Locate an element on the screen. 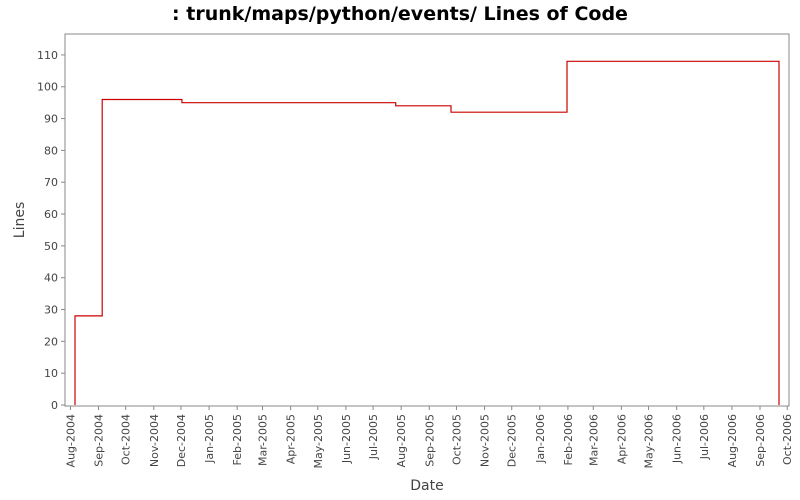  x-tick-label-14: Oct-2005 is located at coordinates (456, 439).